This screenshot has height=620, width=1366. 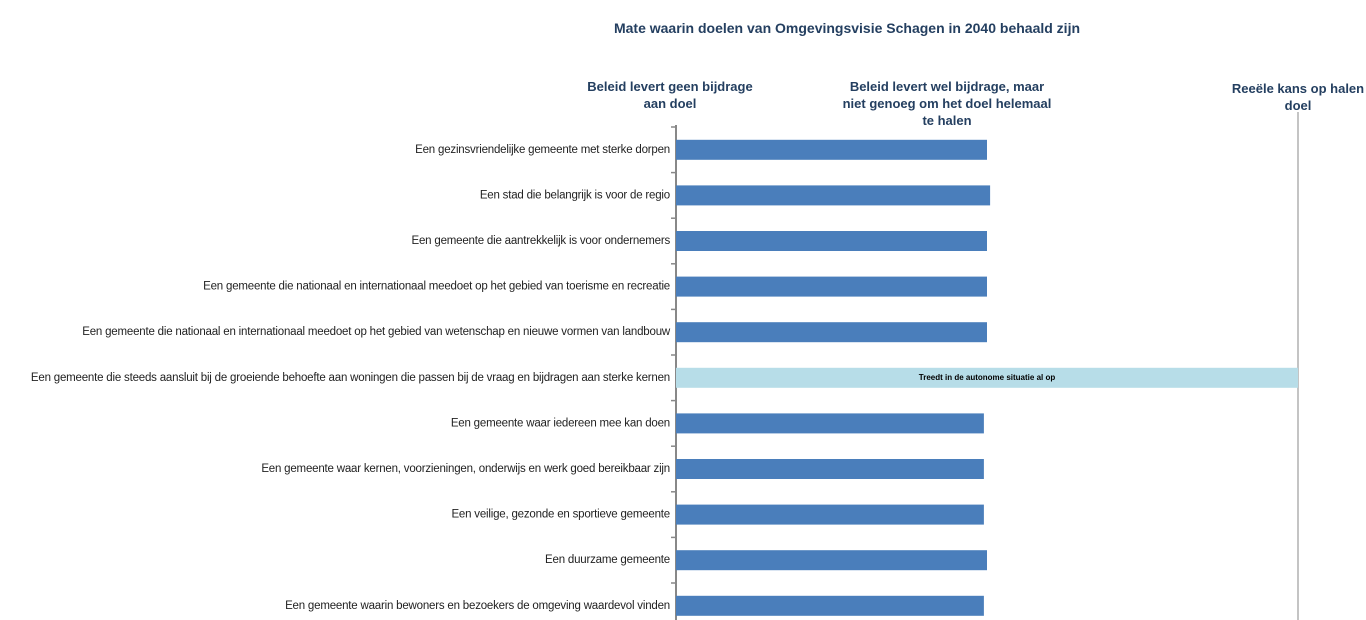 What do you see at coordinates (1298, 97) in the screenshot?
I see `x-tick-label: Reeële kans op halen doel` at bounding box center [1298, 97].